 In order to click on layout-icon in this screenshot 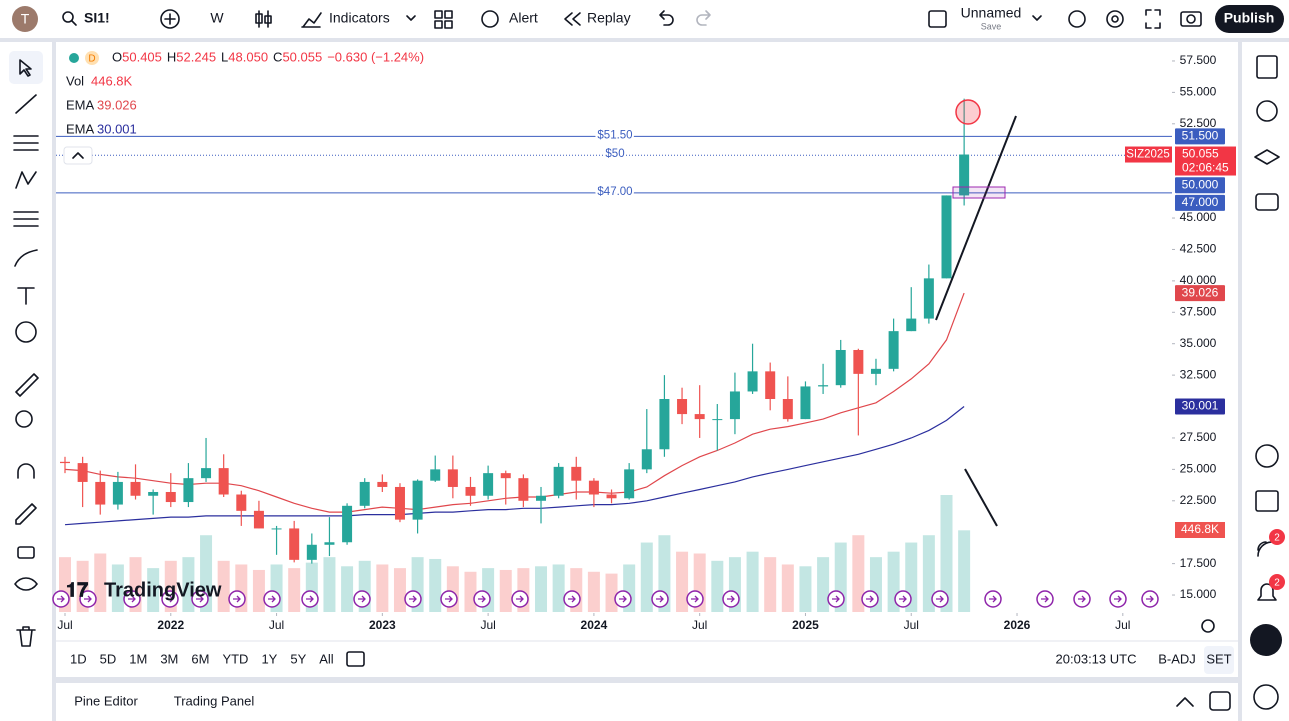, I will do `click(438, 14)`.